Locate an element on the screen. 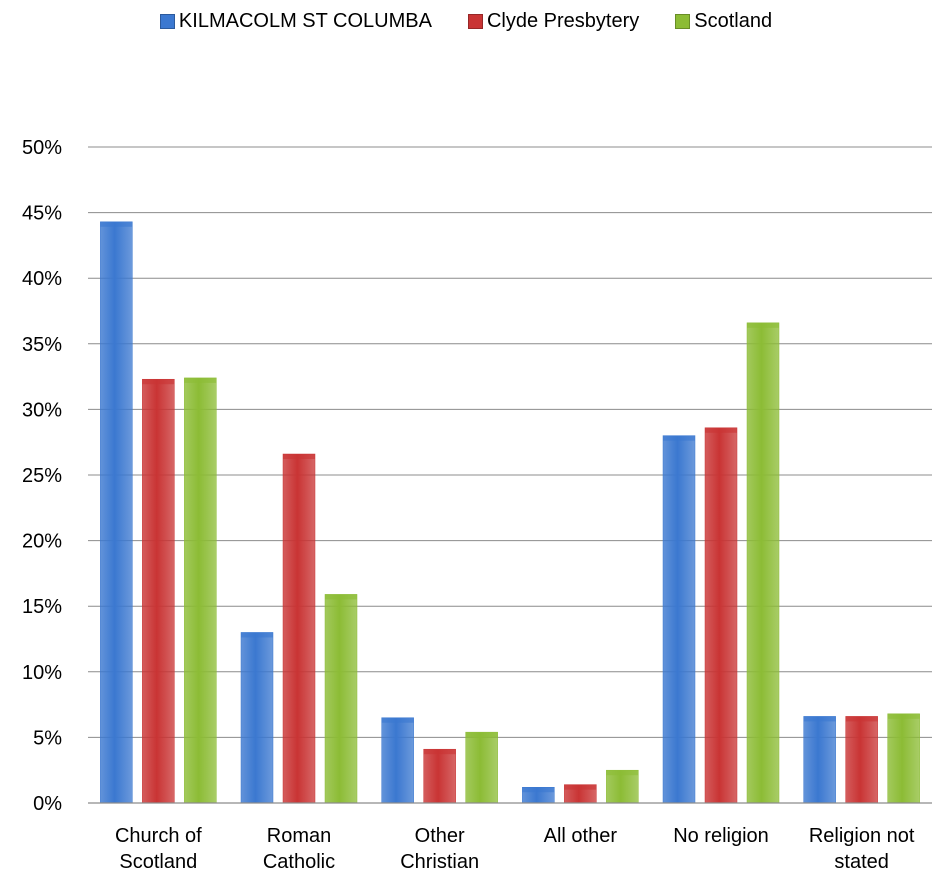 This screenshot has width=932, height=875. legend-swatch-kilmacolm is located at coordinates (167, 21).